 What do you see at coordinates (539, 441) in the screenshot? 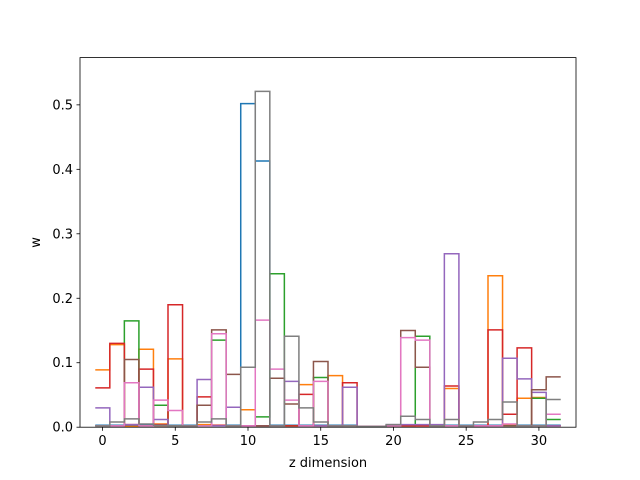
I see `x-tick-label: 30` at bounding box center [539, 441].